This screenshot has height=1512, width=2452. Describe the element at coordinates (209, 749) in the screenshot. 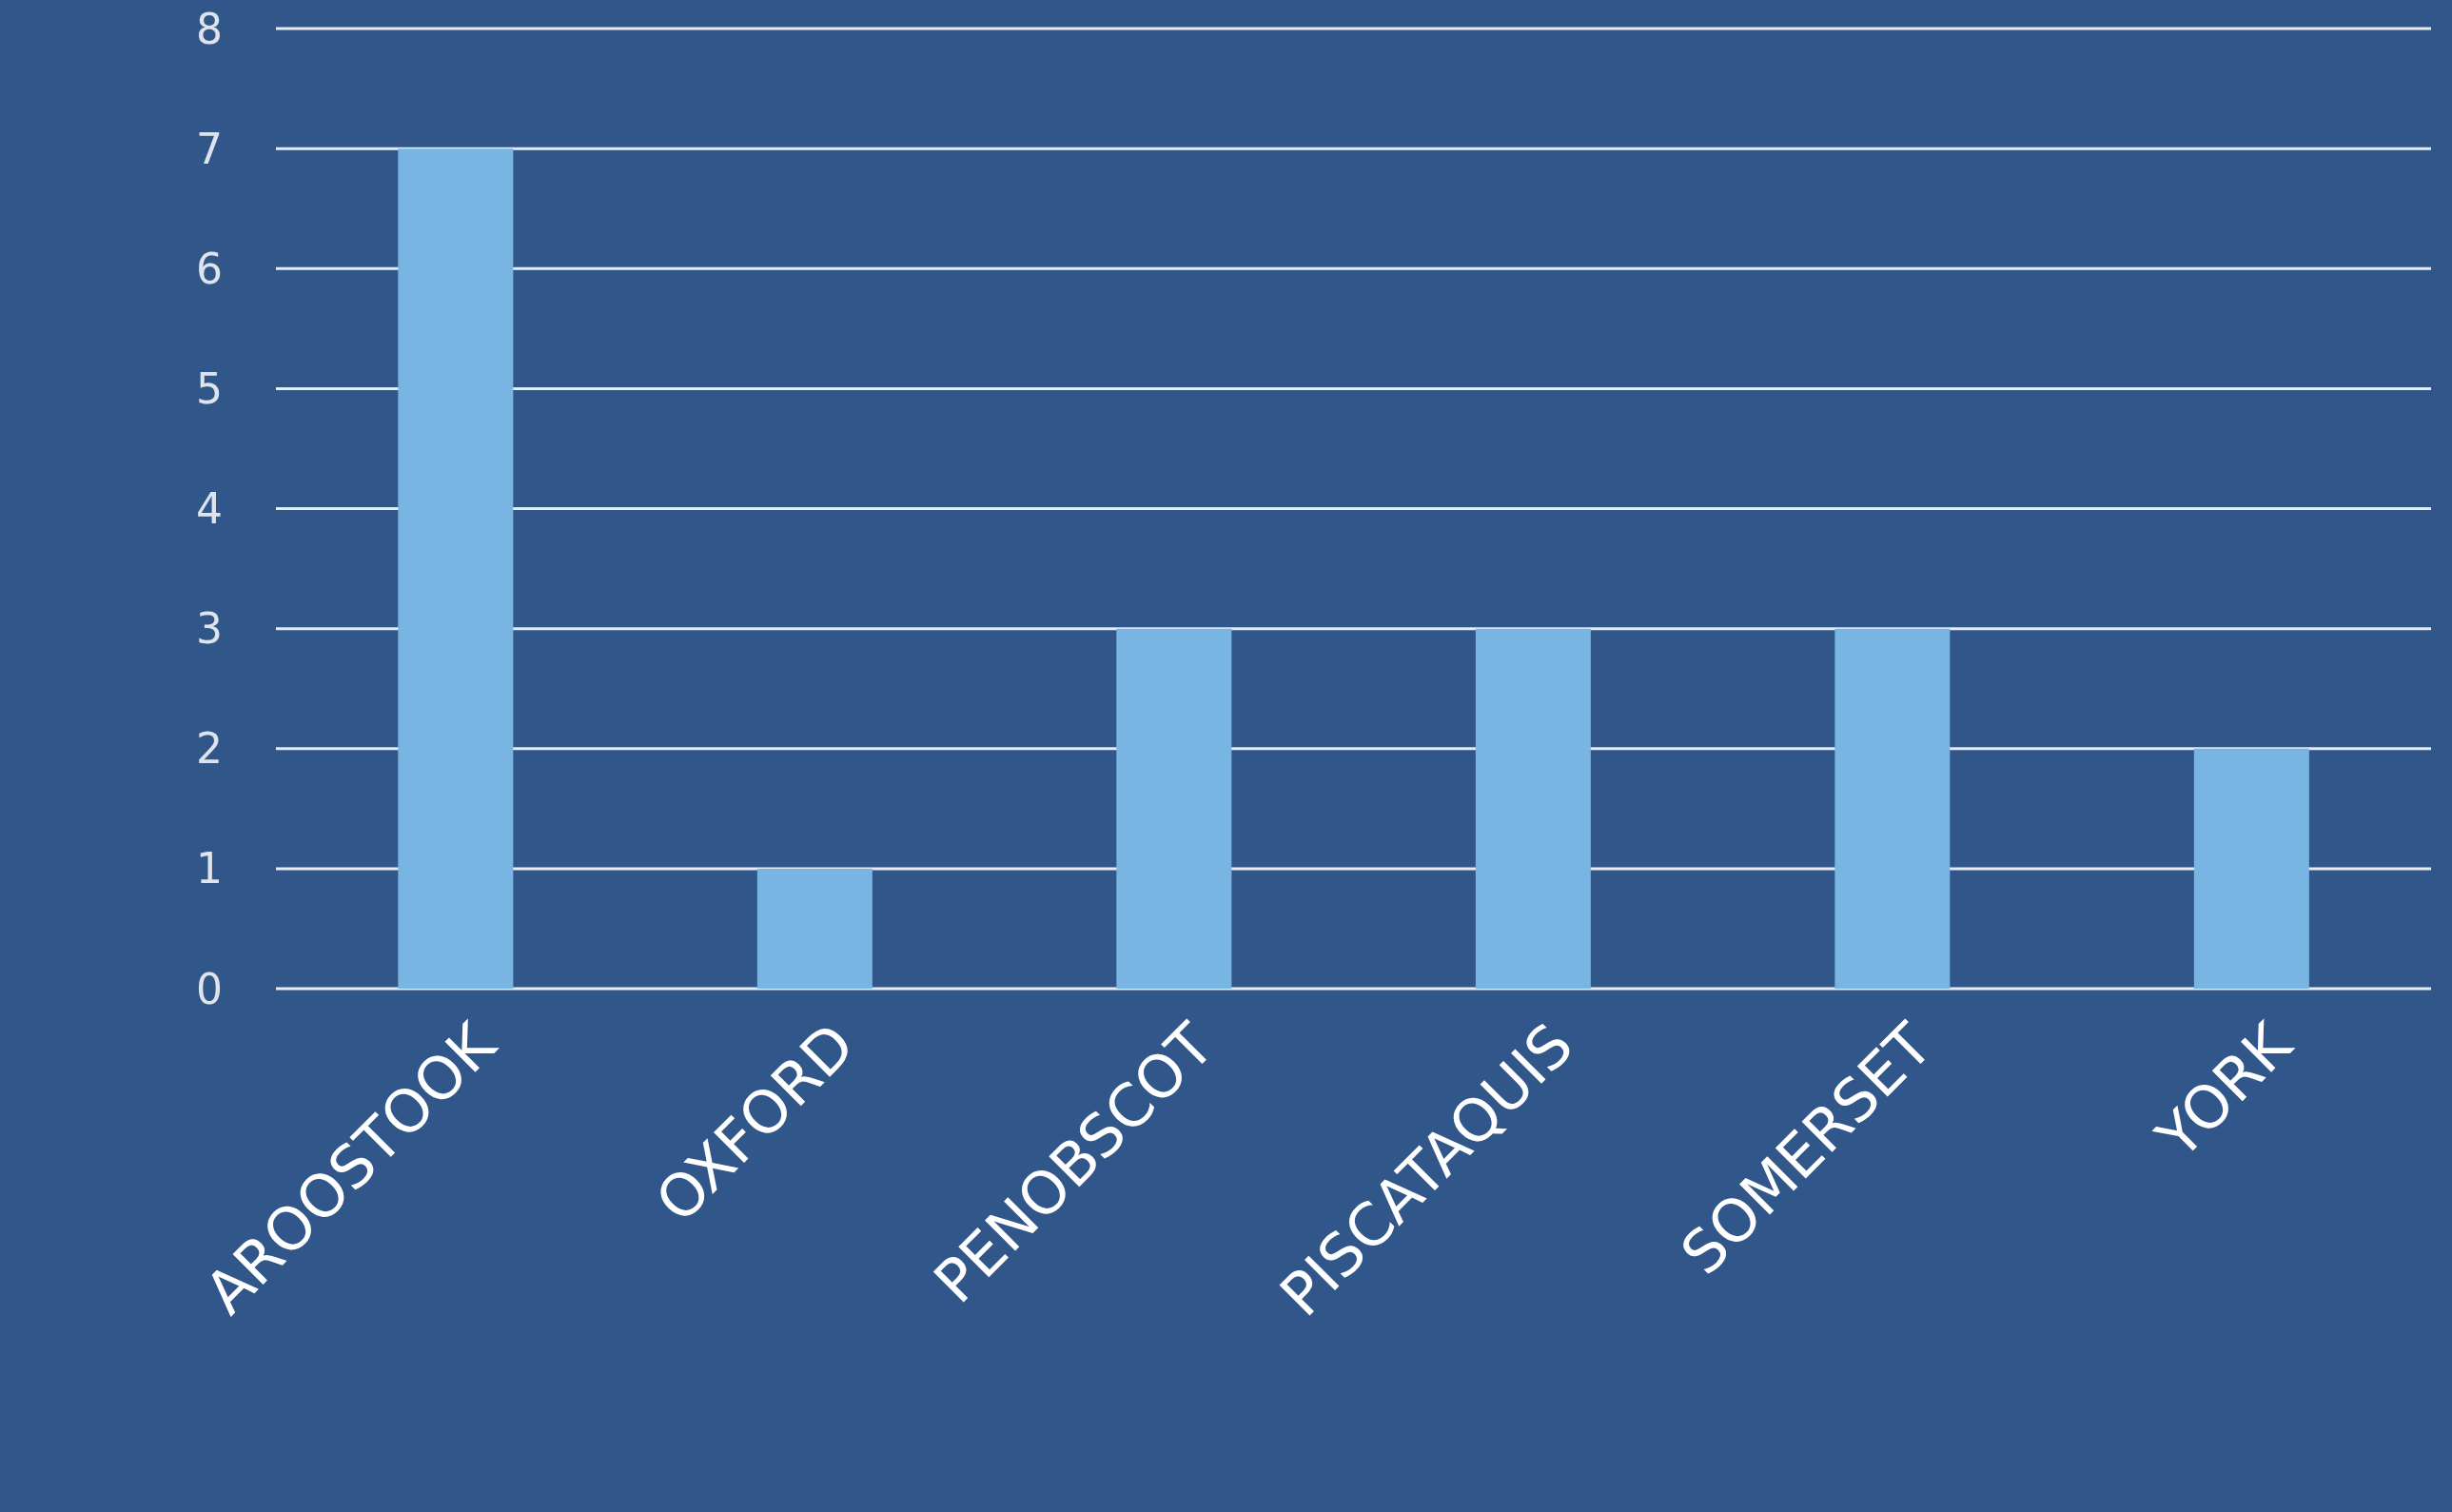

I see `y-tick-label: 2` at that location.